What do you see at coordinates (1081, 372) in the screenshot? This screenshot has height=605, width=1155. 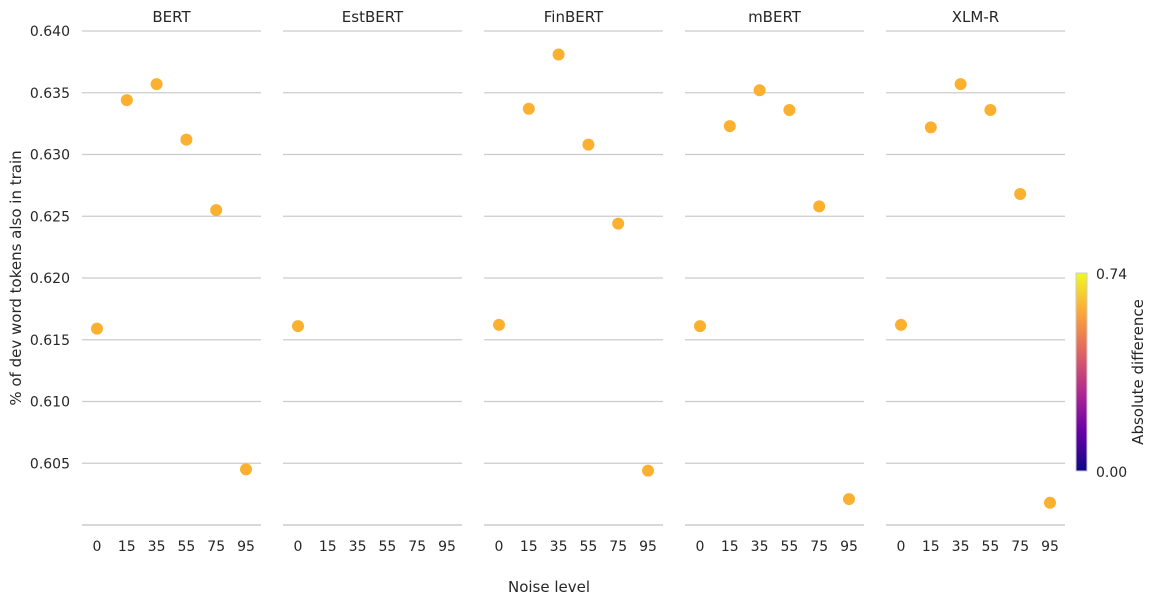 I see `colorbar-gradient` at bounding box center [1081, 372].